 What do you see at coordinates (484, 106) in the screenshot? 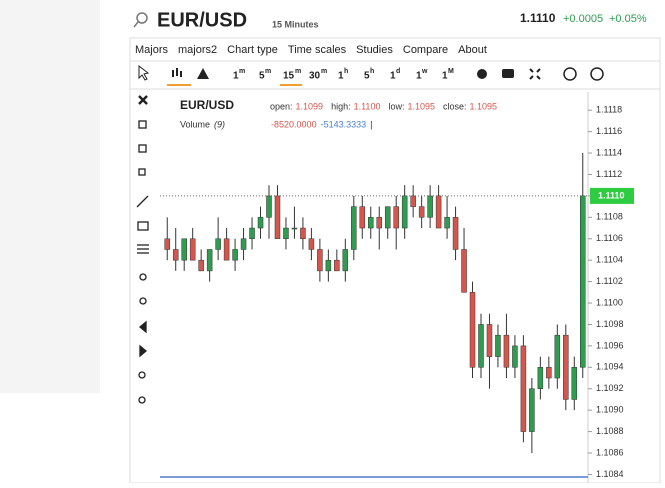
I see `legend-close: 1.1095` at bounding box center [484, 106].